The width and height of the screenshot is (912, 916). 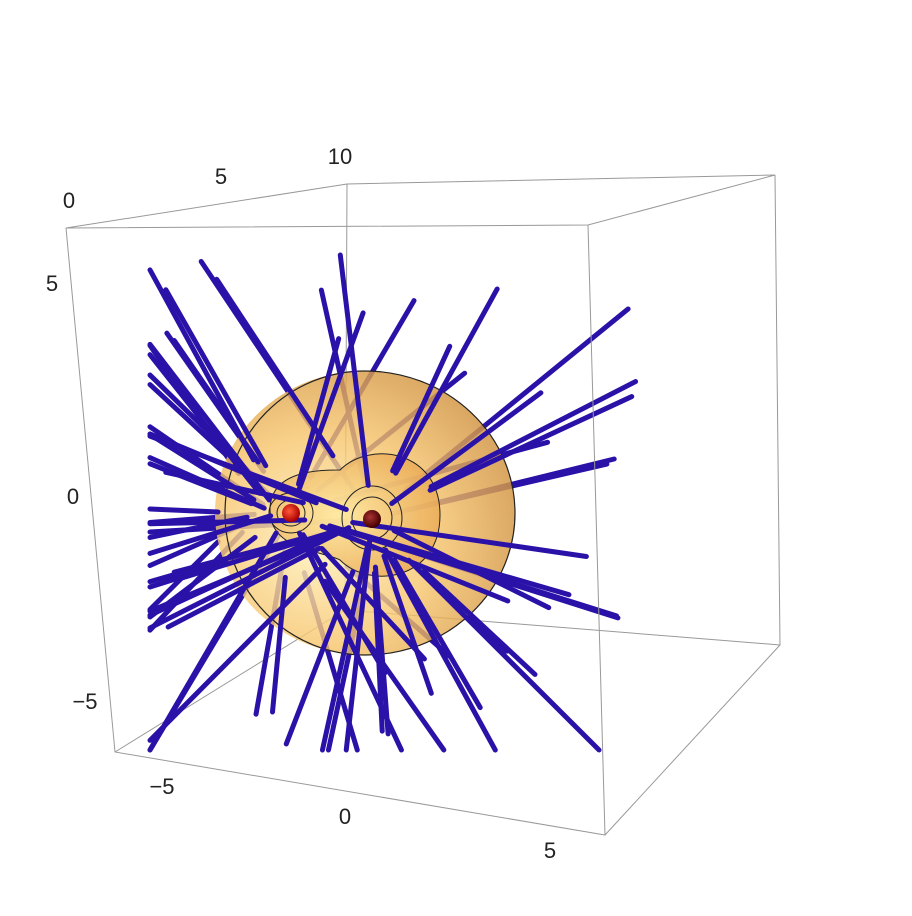 I want to click on contours, so click(x=335, y=518).